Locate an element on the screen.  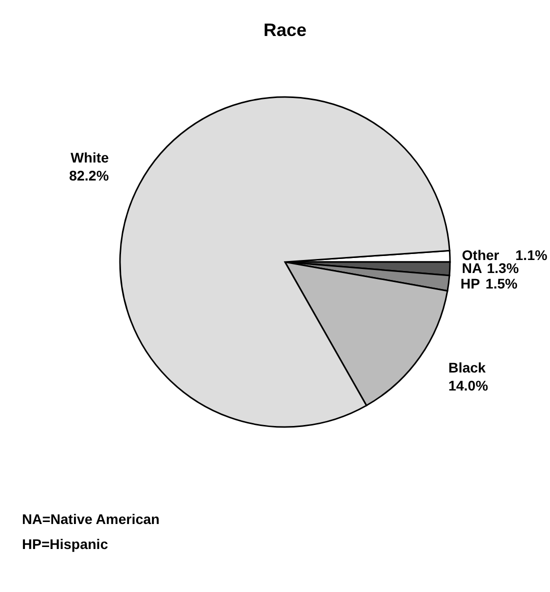
slice-label: HP is located at coordinates (470, 284).